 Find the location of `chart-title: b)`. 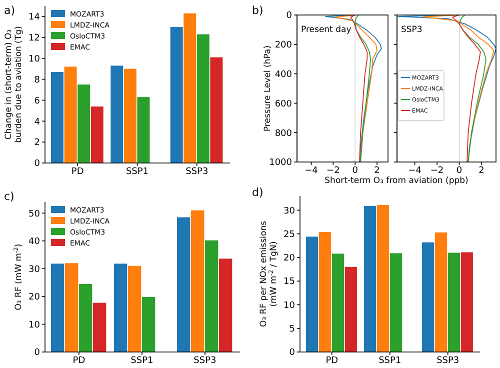

chart-title: b) is located at coordinates (258, 10).